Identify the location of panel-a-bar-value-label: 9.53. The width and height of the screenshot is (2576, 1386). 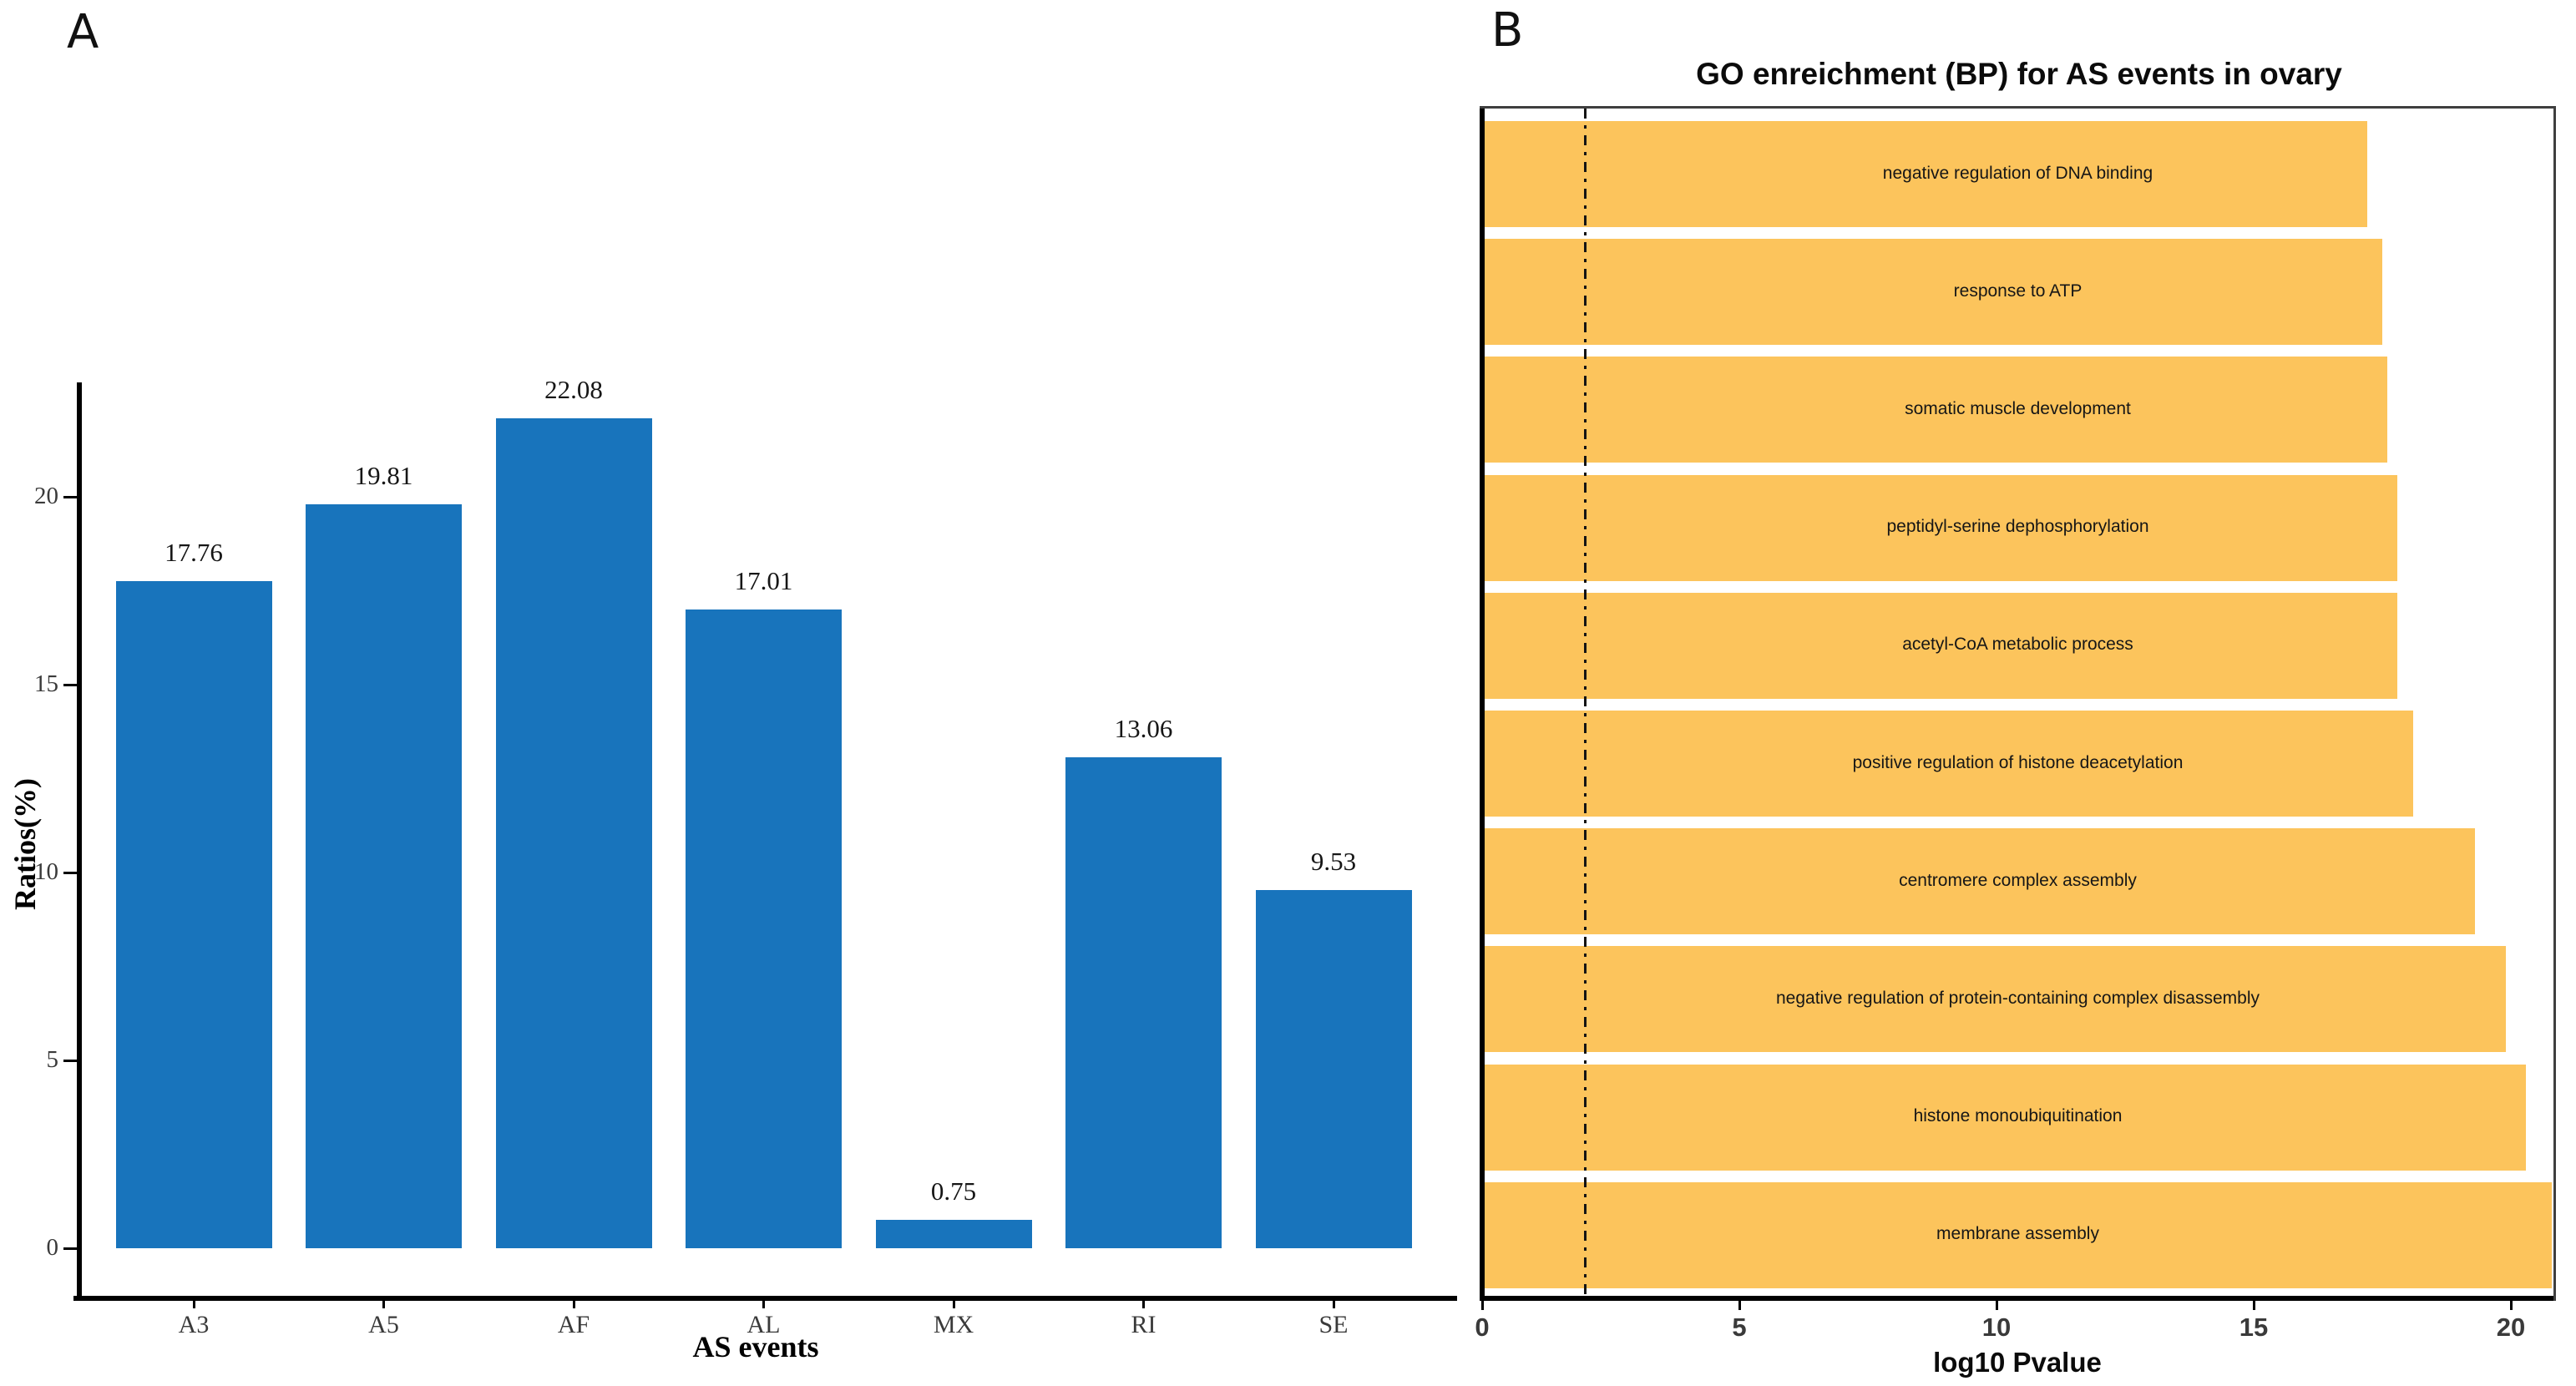
(1333, 862).